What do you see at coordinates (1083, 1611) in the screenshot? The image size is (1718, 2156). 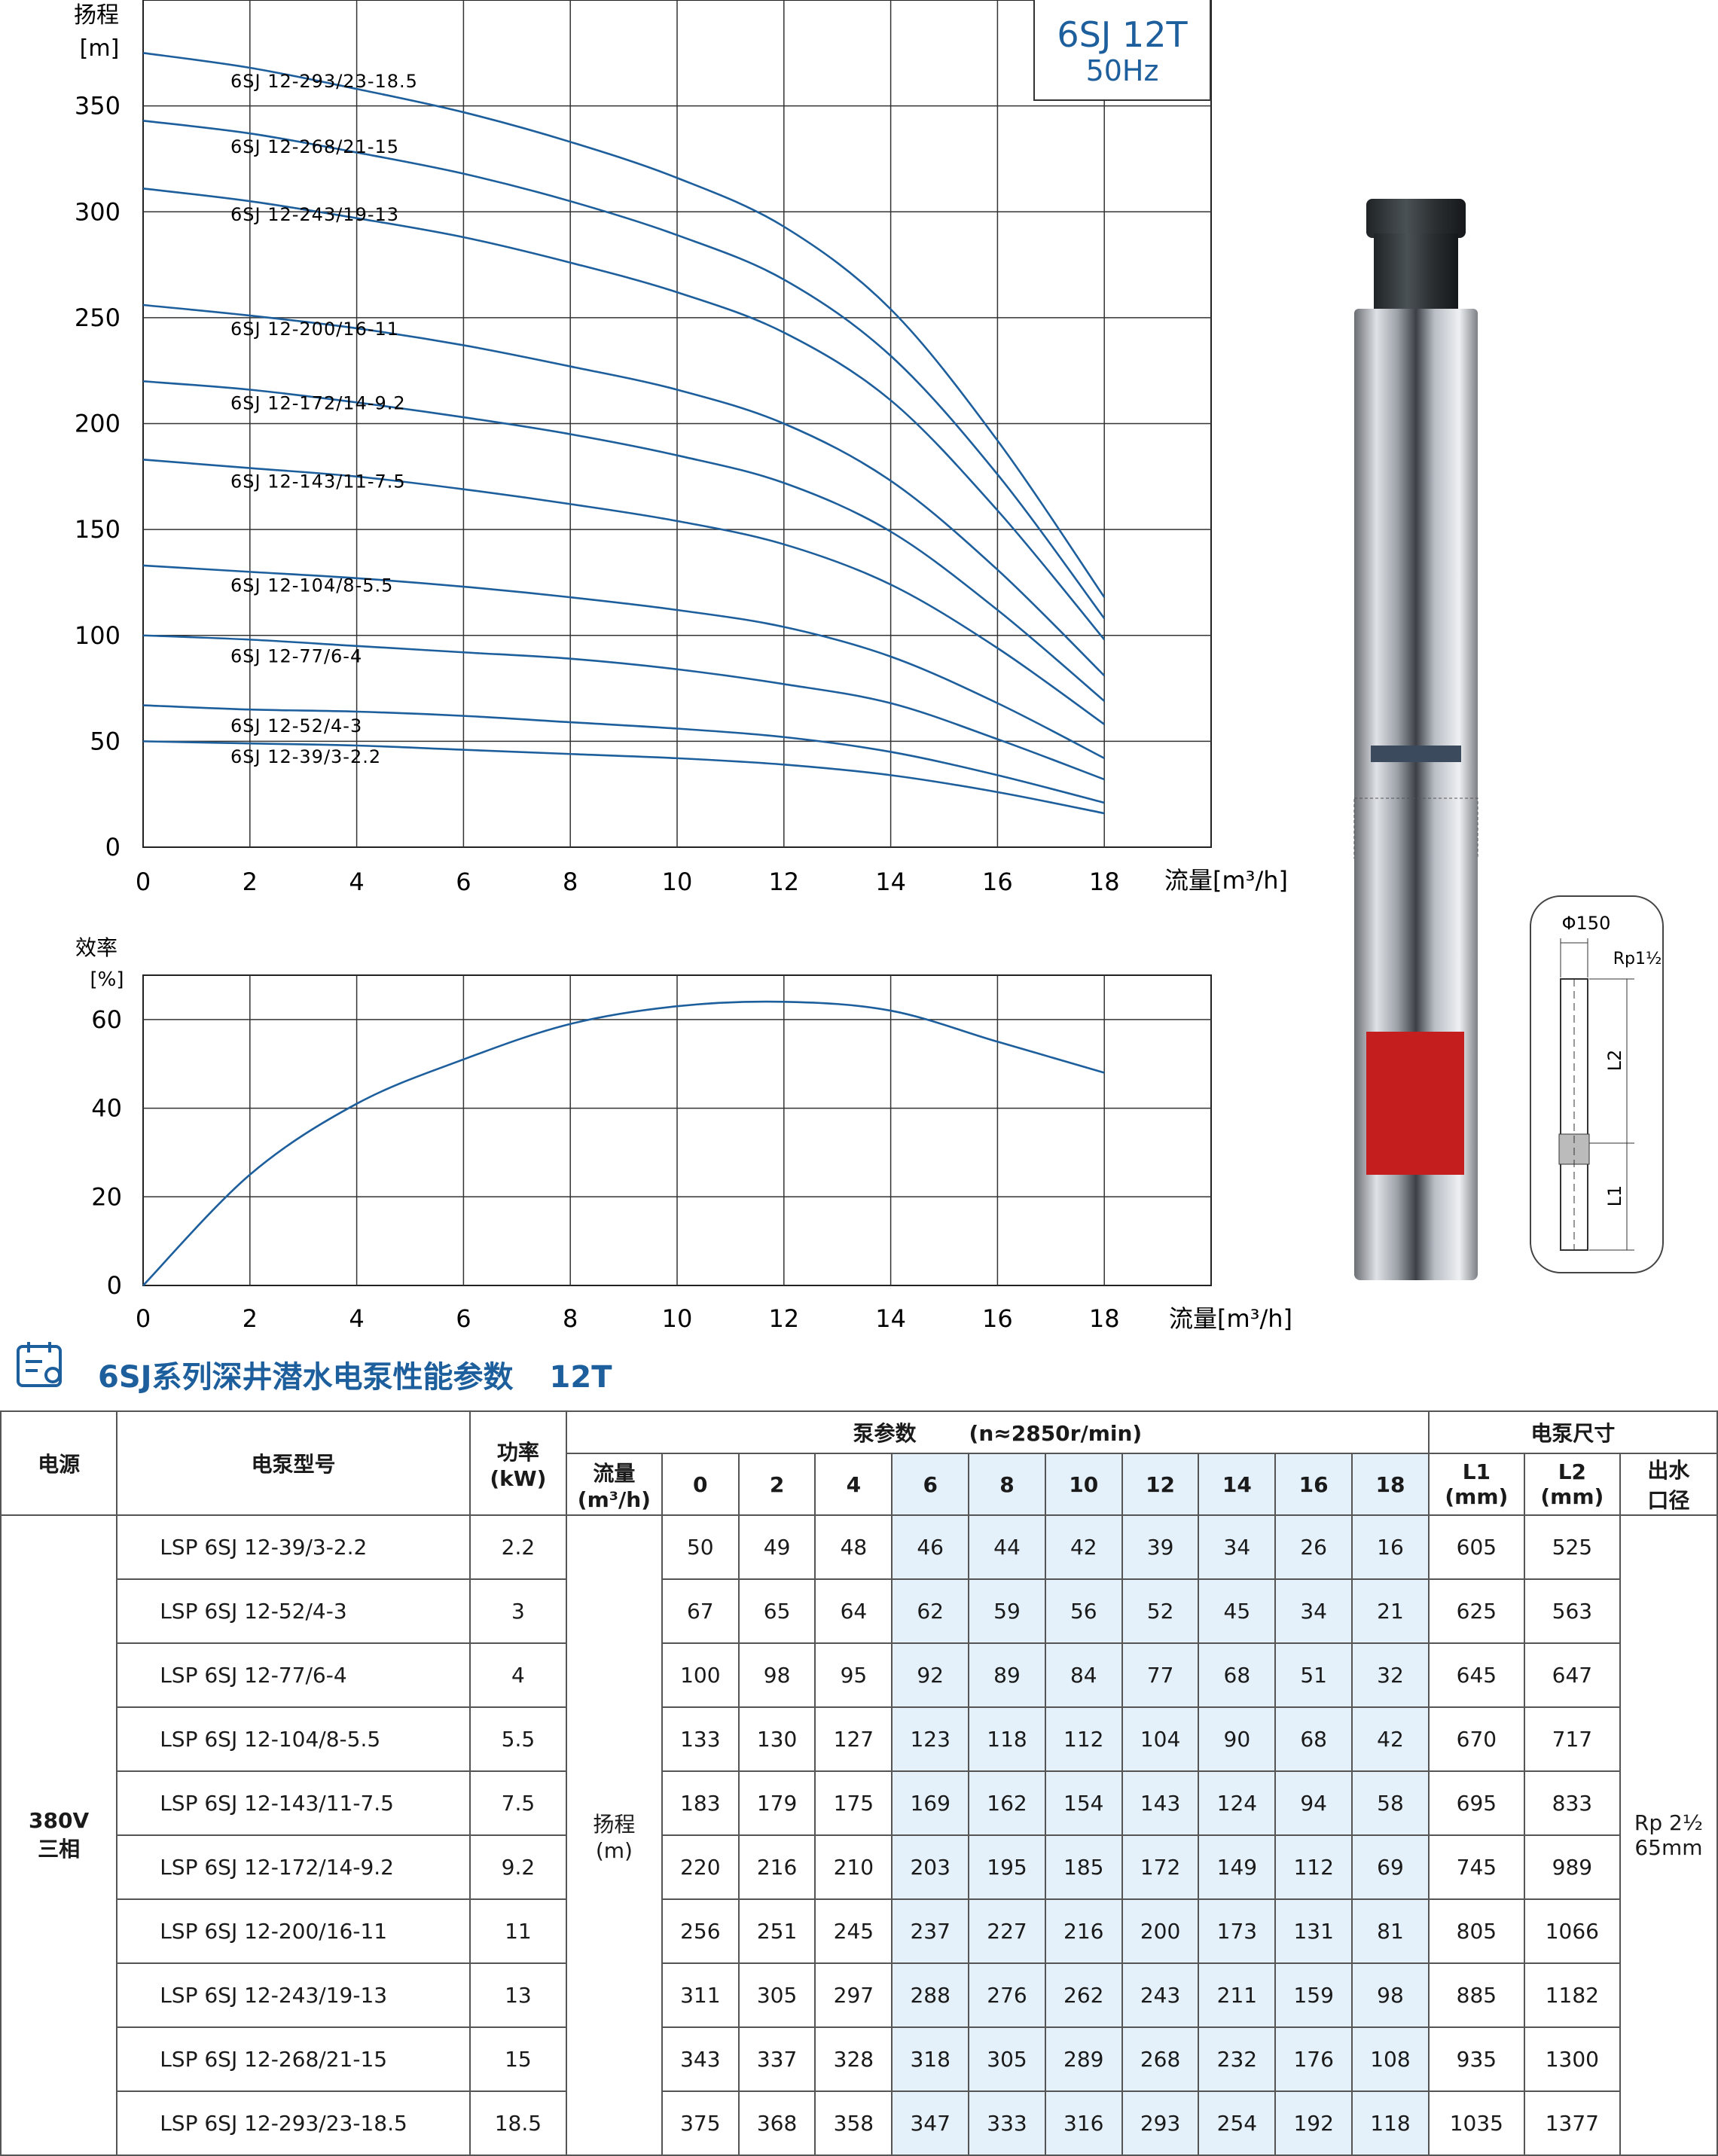 I see `head-value-cell: 56` at bounding box center [1083, 1611].